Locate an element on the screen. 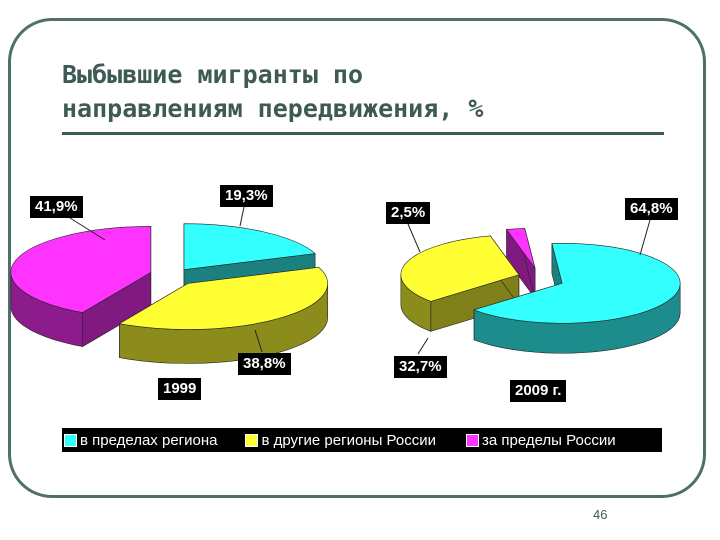 This screenshot has height=540, width=720. page-number: 46 is located at coordinates (600, 514).